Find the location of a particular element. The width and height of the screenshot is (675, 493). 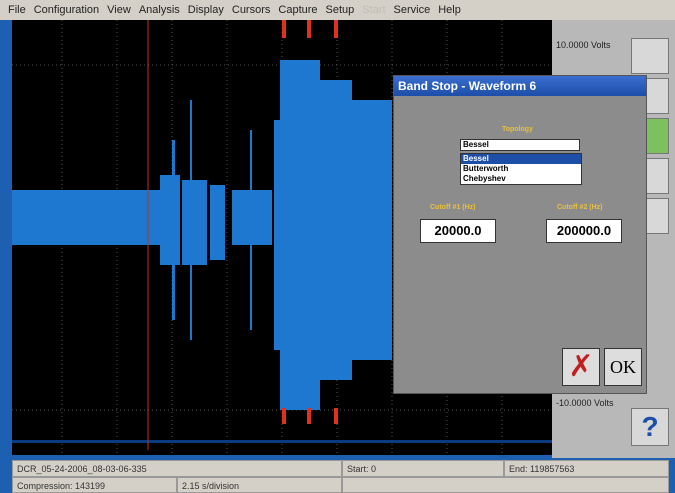

cutoff1-label: Cutoff #1 (Hz) is located at coordinates (453, 207).